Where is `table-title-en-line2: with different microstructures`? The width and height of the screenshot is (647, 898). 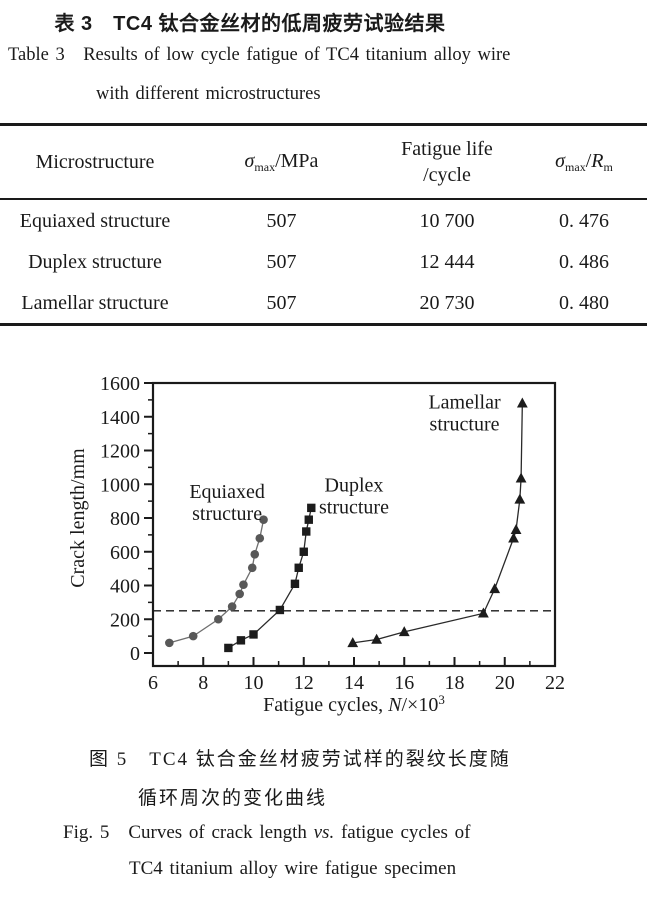
table-title-en-line2: with different microstructures is located at coordinates (208, 94).